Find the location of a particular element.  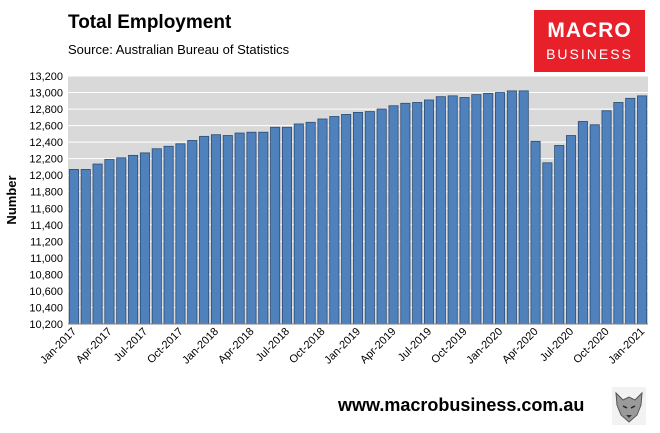

bar-nov-2020 is located at coordinates (618, 213).